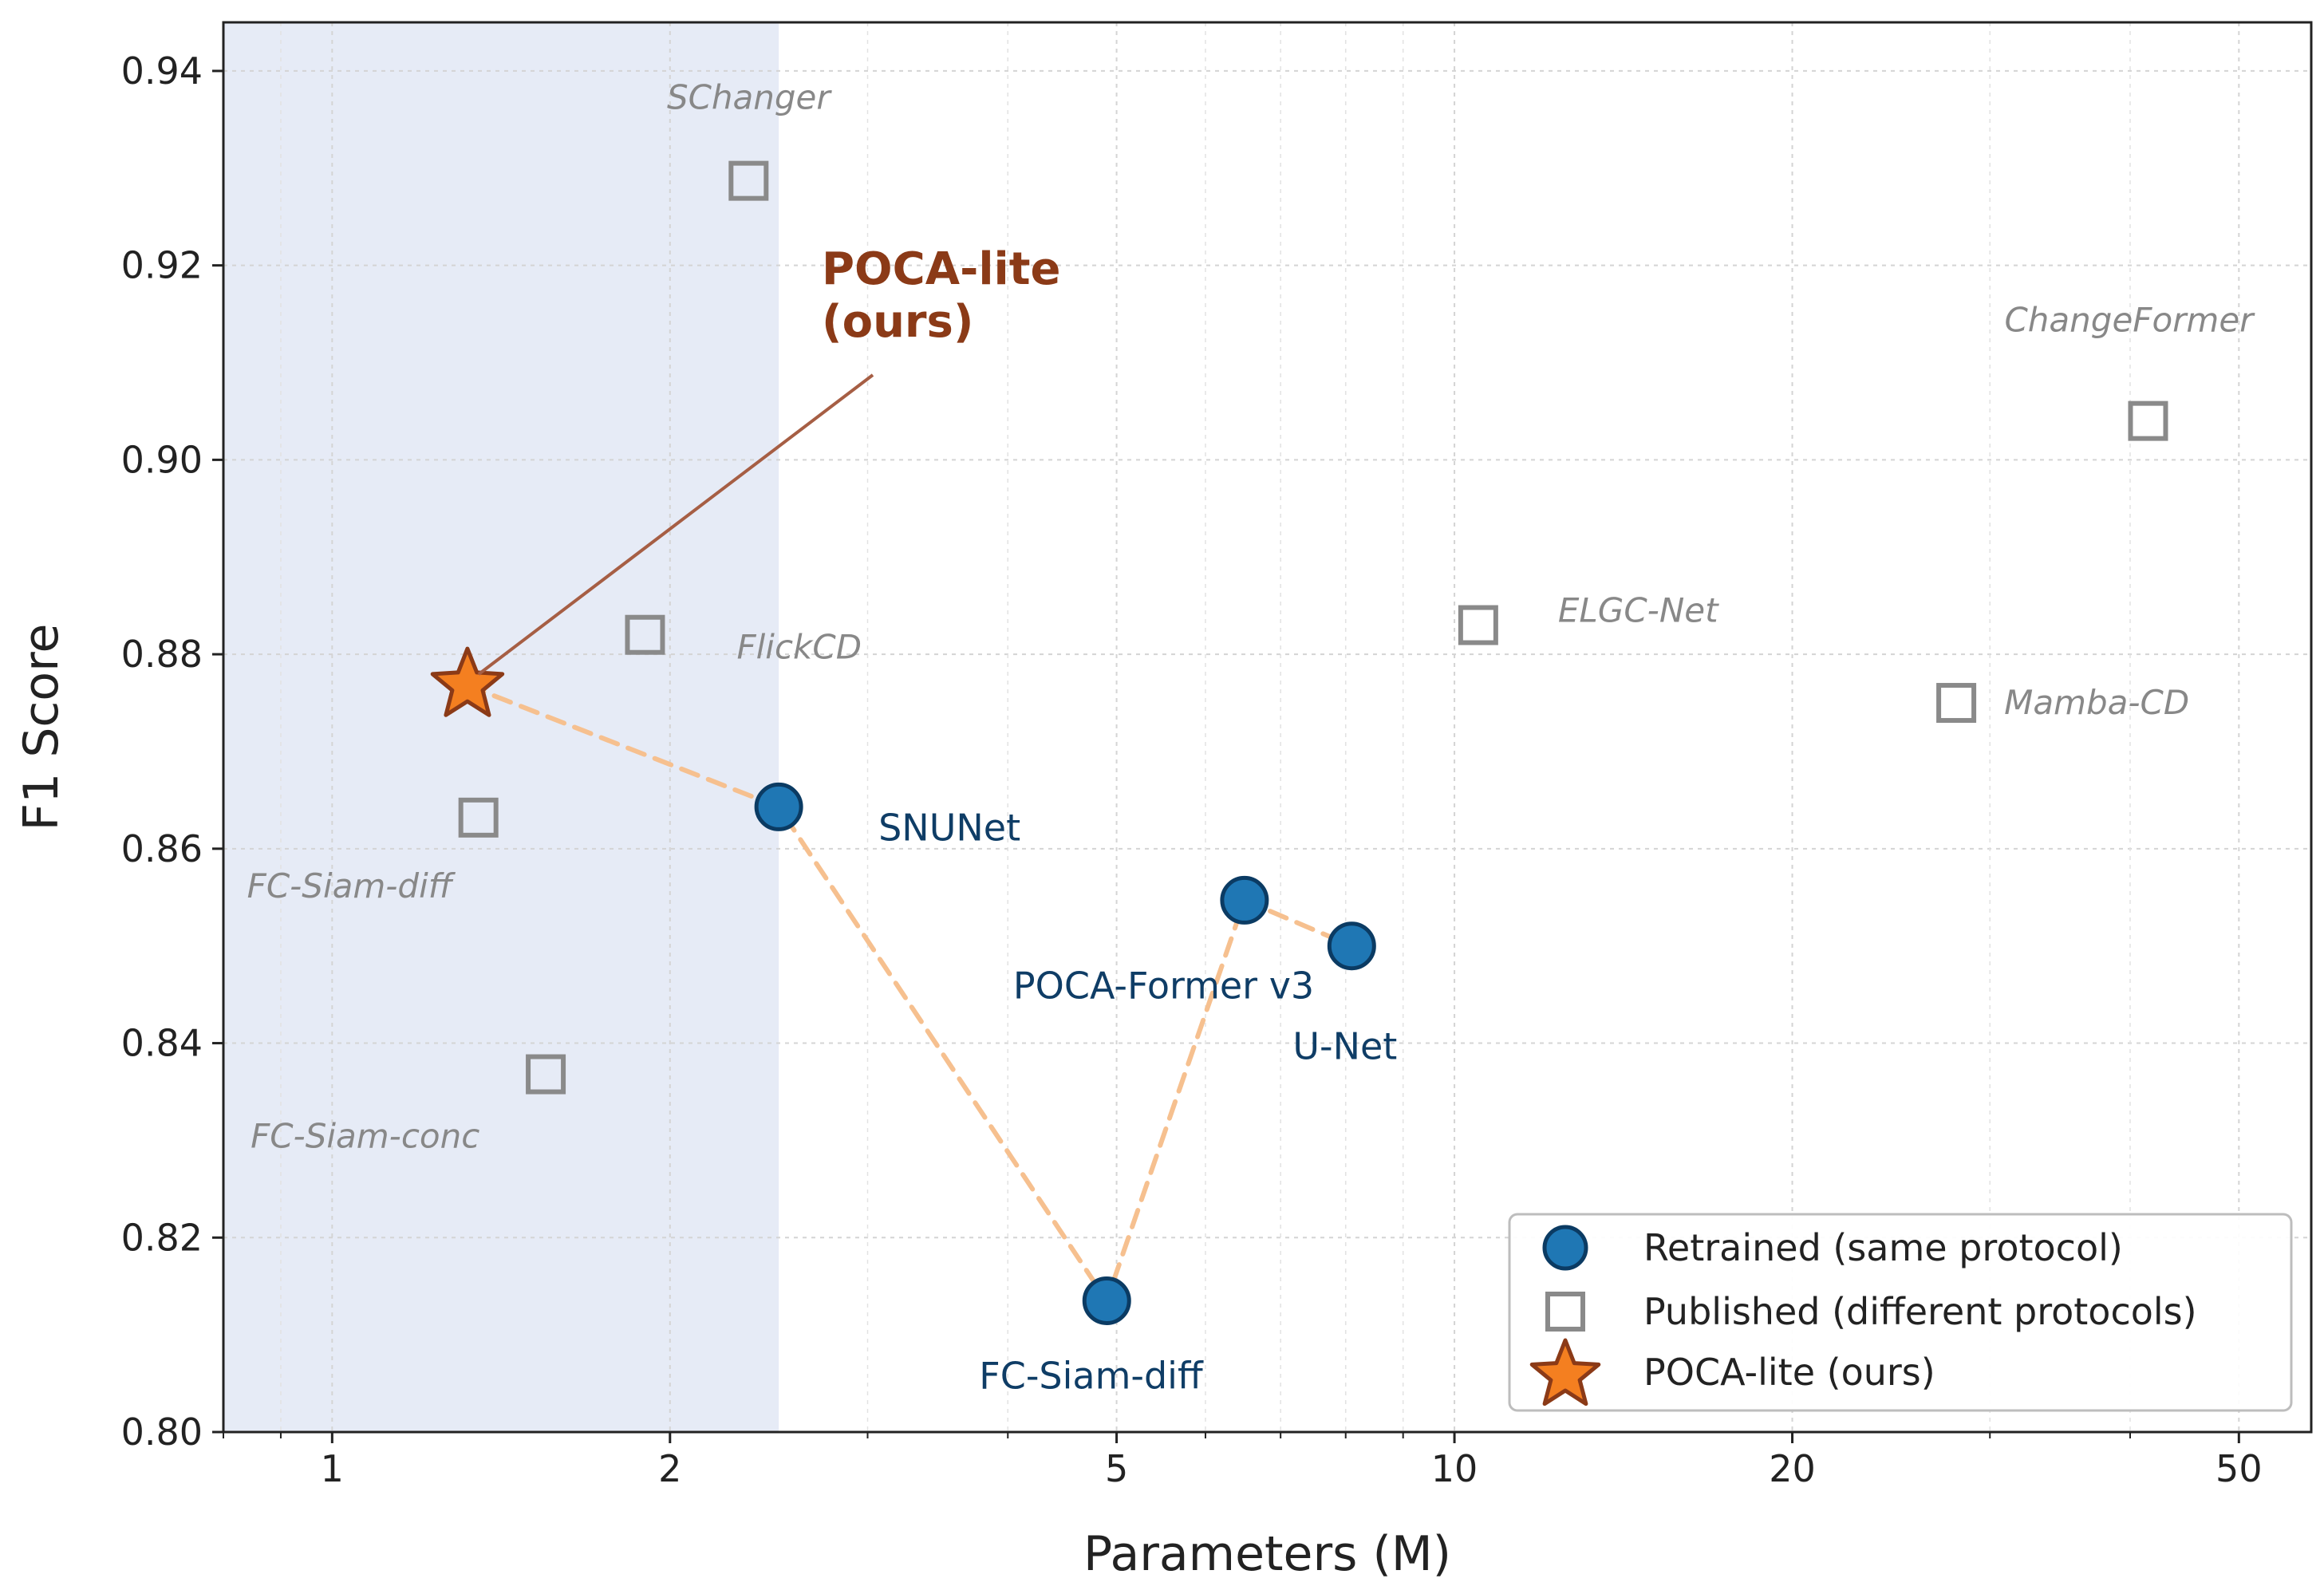  I want to click on legend-label-published-different-protocols: Published (different protocols), so click(1920, 1311).